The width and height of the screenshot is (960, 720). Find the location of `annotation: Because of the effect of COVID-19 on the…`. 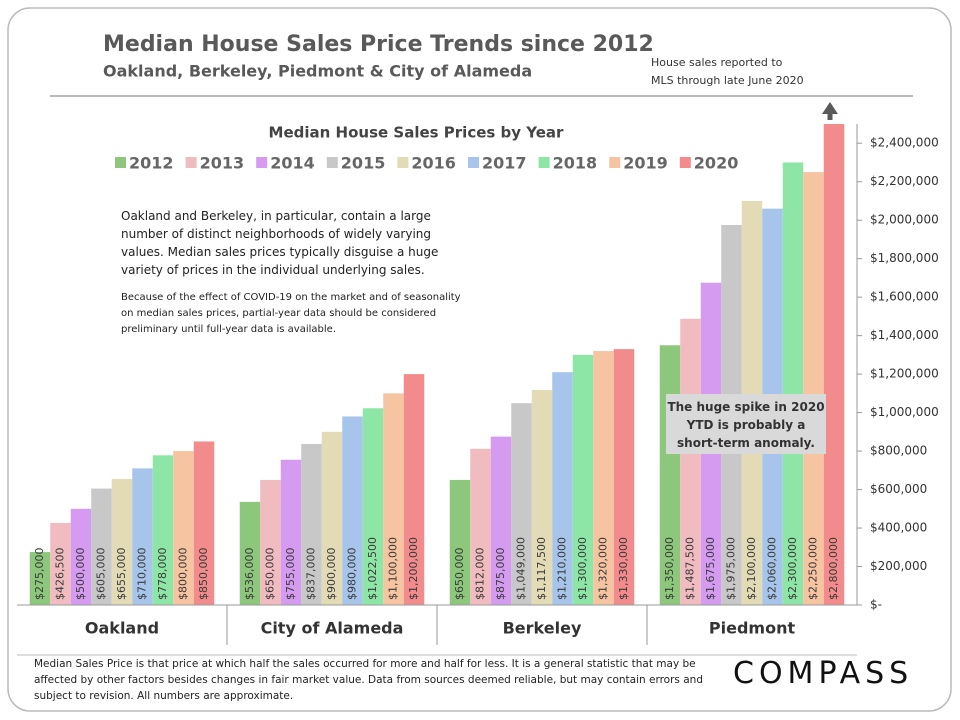

annotation: Because of the effect of COVID-19 on the… is located at coordinates (291, 313).